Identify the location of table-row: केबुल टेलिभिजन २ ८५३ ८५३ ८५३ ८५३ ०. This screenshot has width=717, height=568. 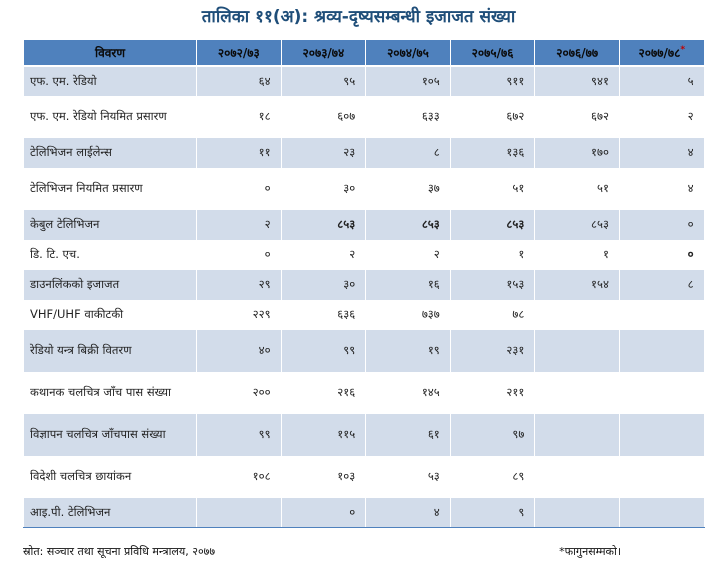
(364, 224).